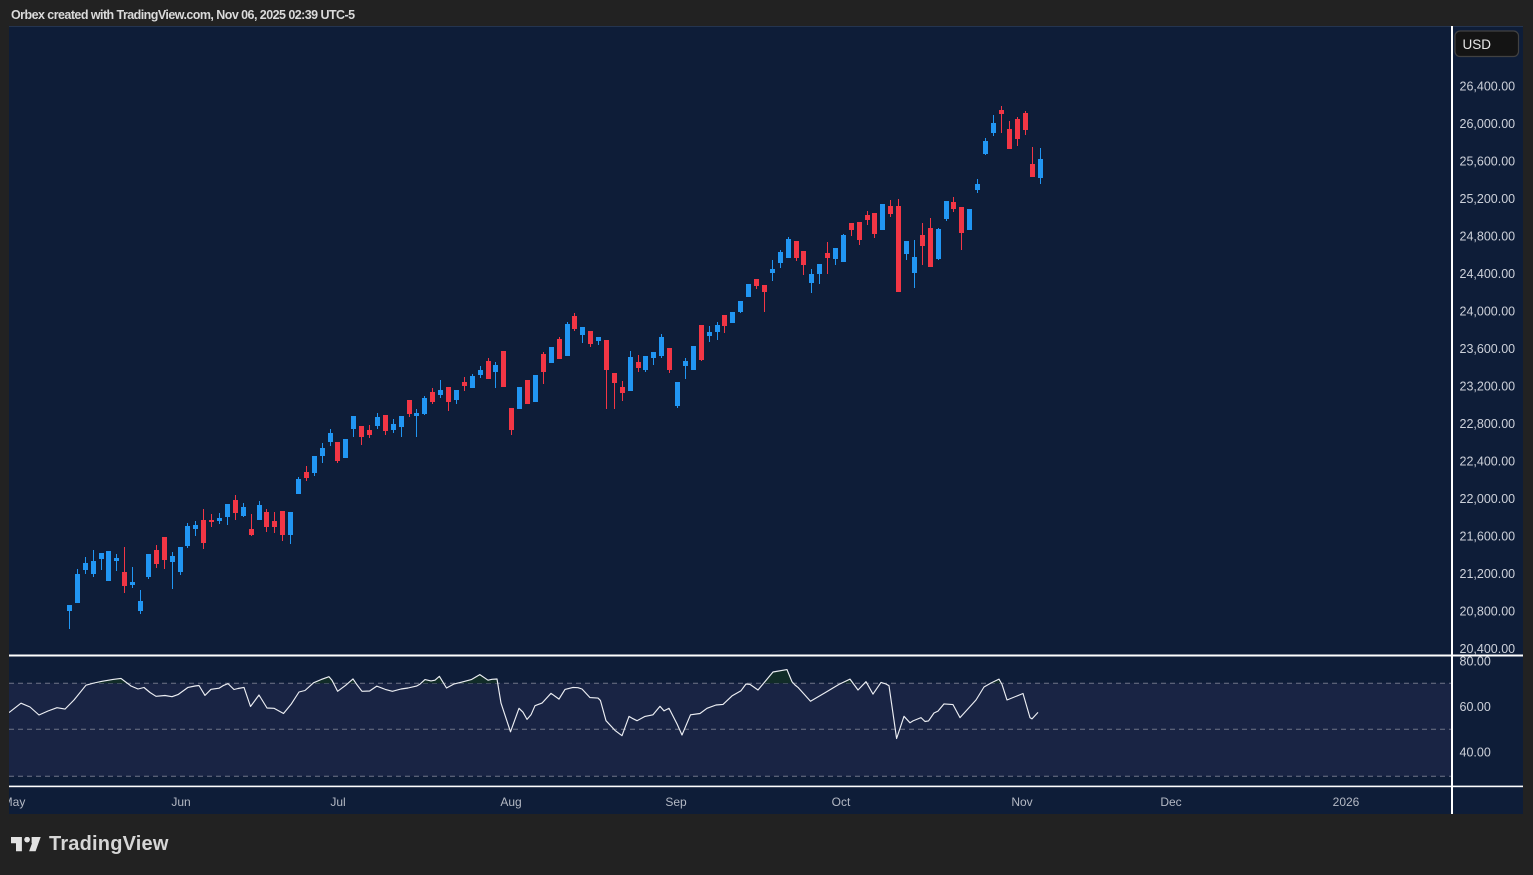  Describe the element at coordinates (510, 802) in the screenshot. I see `svg-text: Aug` at that location.